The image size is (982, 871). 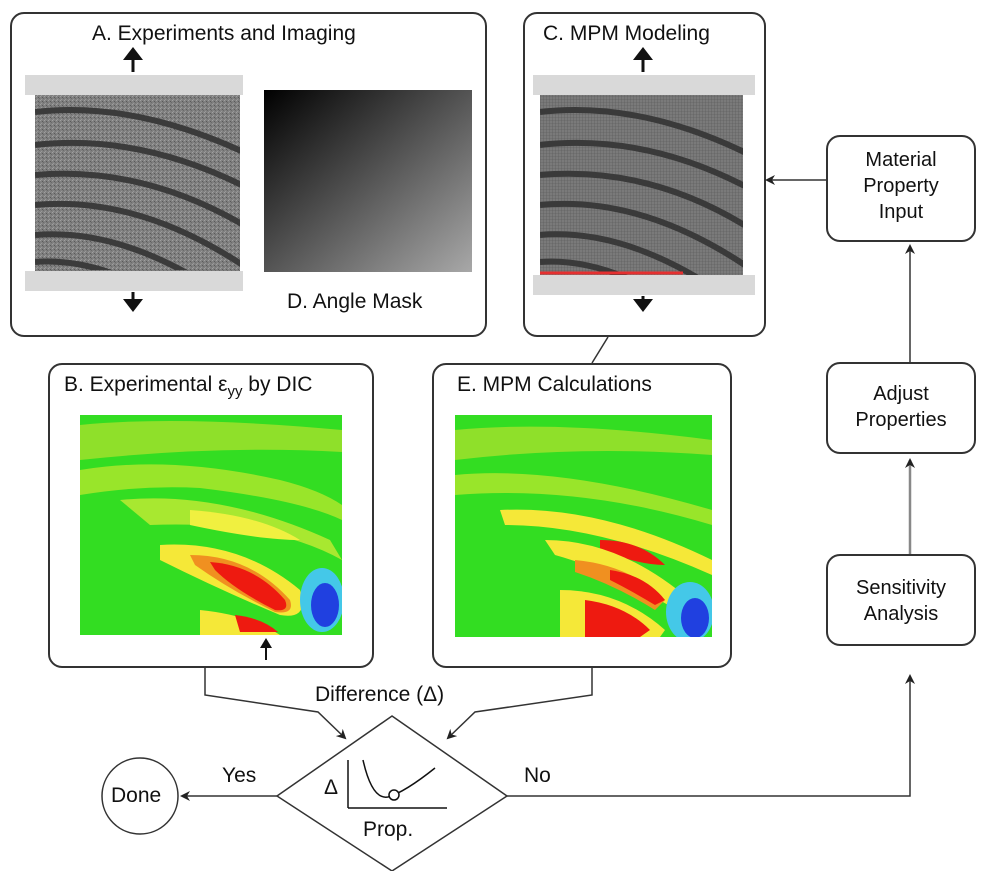 I want to click on mpm-strain-map, so click(x=583, y=526).